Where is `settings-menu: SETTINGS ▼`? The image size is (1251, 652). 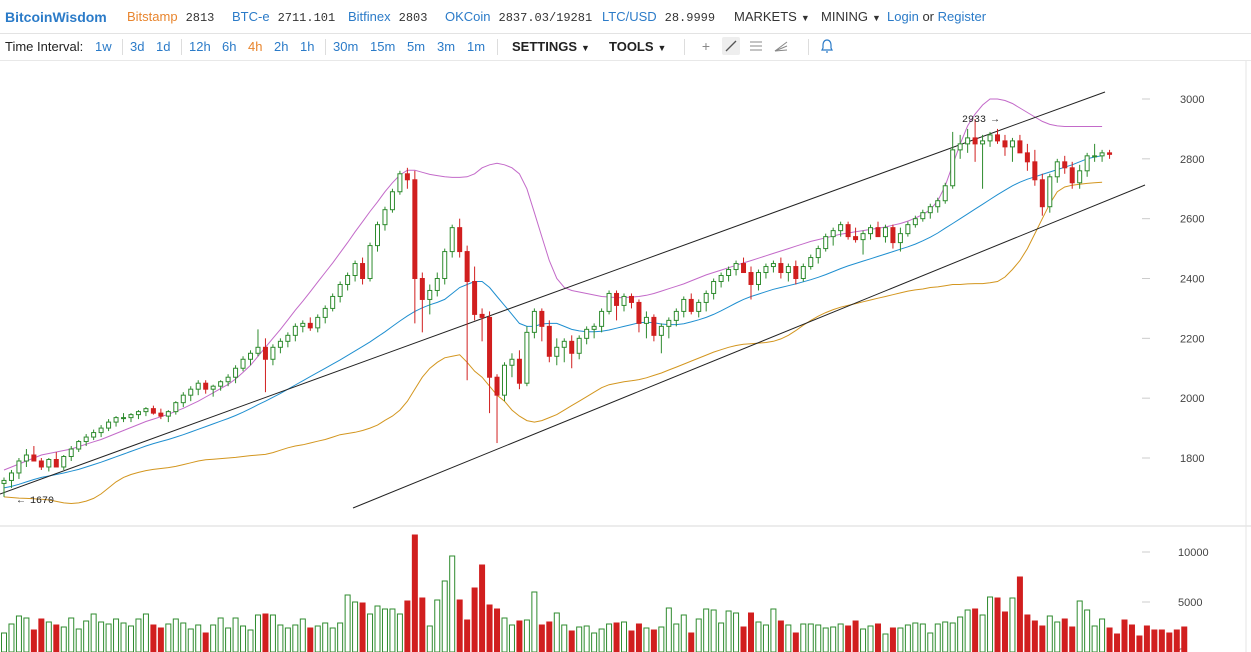
settings-menu: SETTINGS ▼ is located at coordinates (551, 46).